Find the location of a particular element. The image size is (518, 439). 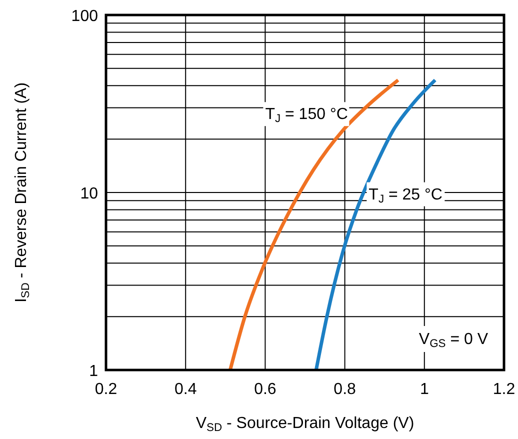

y-tick-label: 1 is located at coordinates (93, 371).